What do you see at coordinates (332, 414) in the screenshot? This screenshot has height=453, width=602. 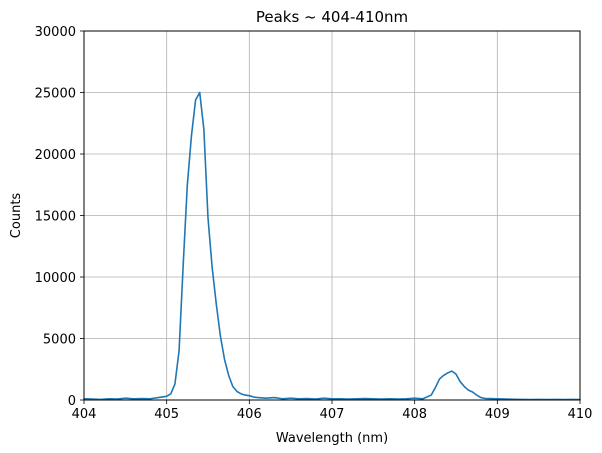 I see `x-tick-label: 407` at bounding box center [332, 414].